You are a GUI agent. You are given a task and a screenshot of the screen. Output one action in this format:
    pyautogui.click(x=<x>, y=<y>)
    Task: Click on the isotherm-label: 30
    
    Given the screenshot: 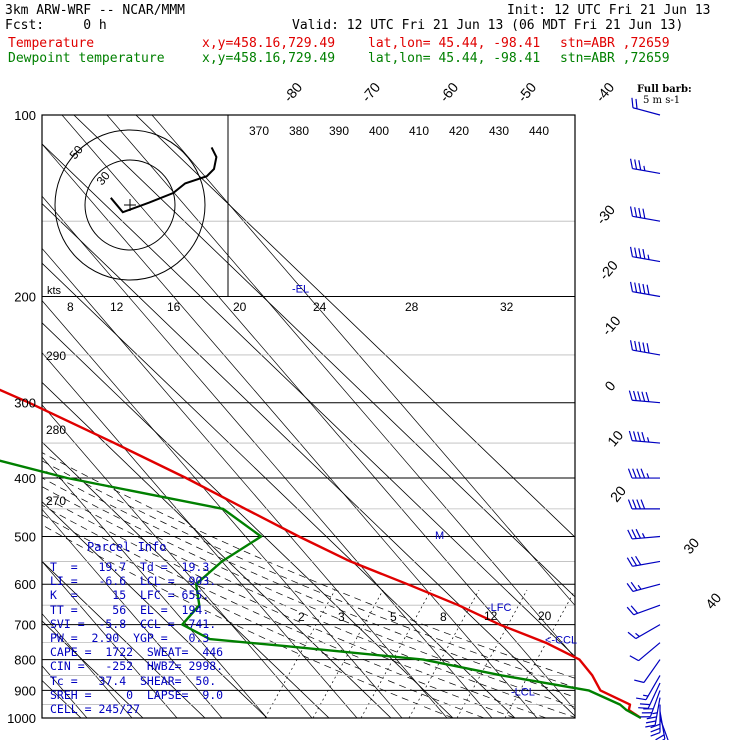 What is the action you would take?
    pyautogui.click(x=691, y=546)
    